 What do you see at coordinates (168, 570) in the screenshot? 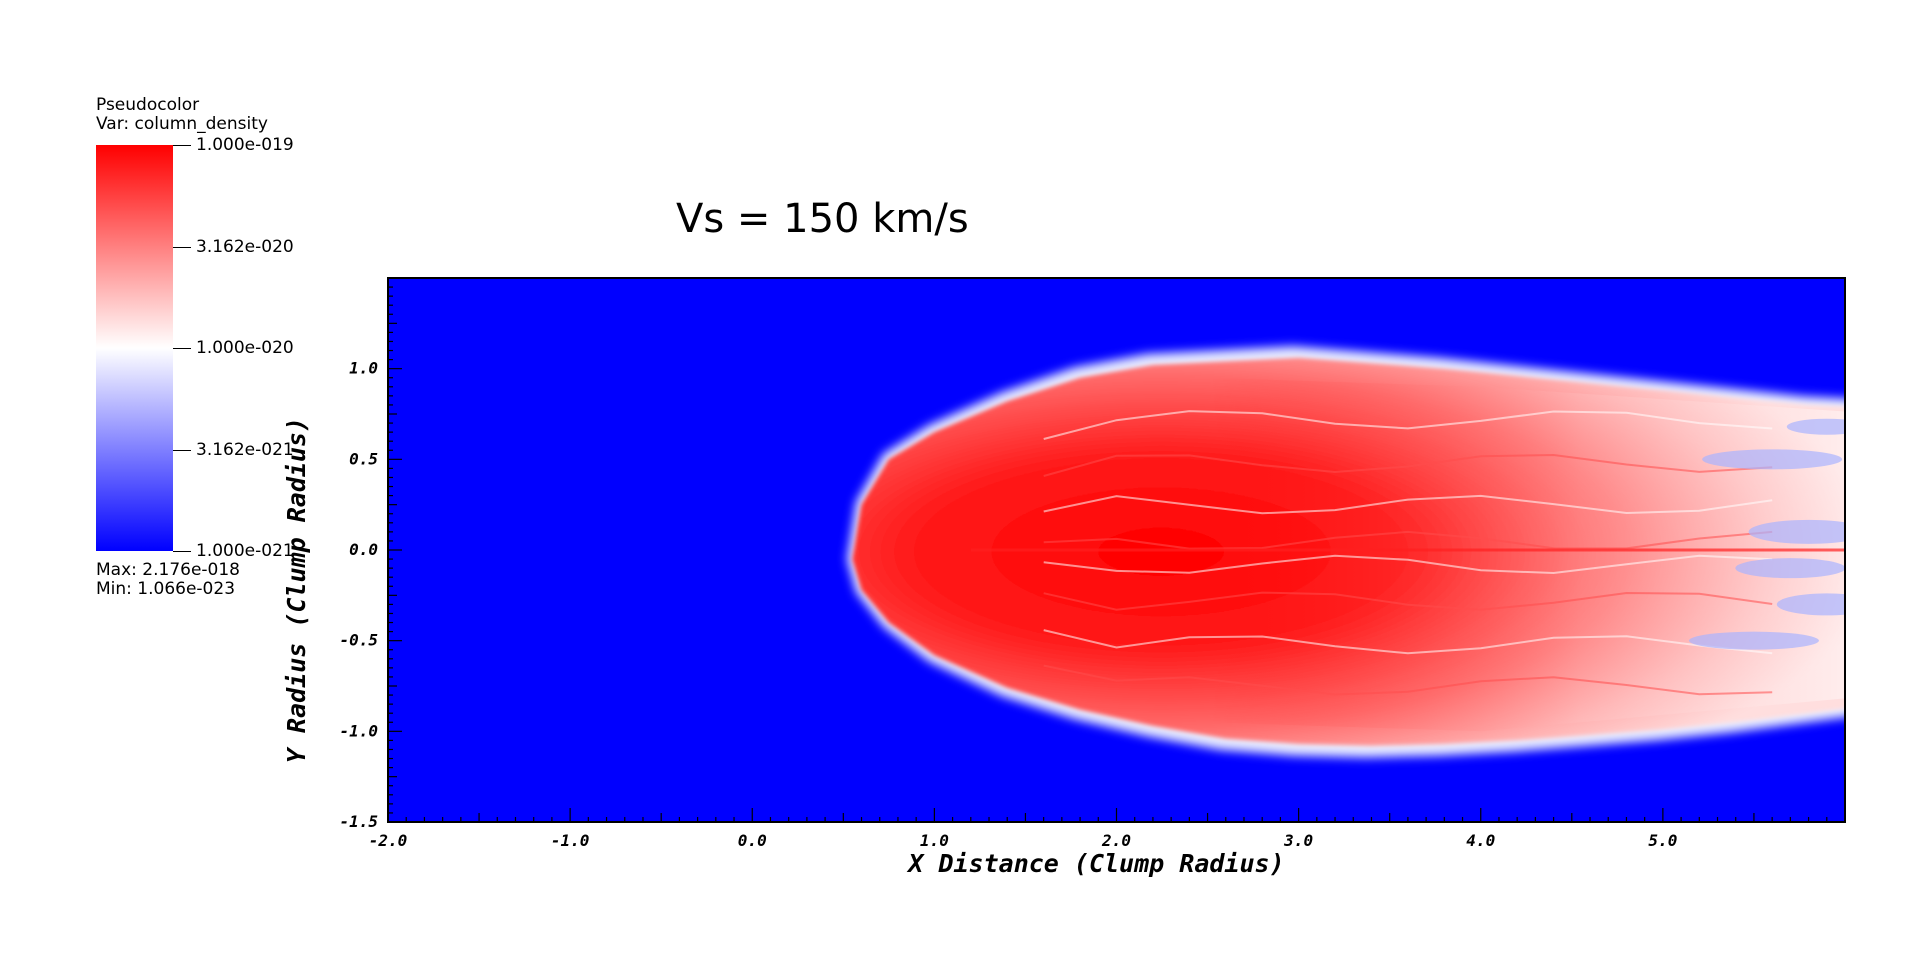
I see `legend-max: Max: 2.176e-018` at bounding box center [168, 570].